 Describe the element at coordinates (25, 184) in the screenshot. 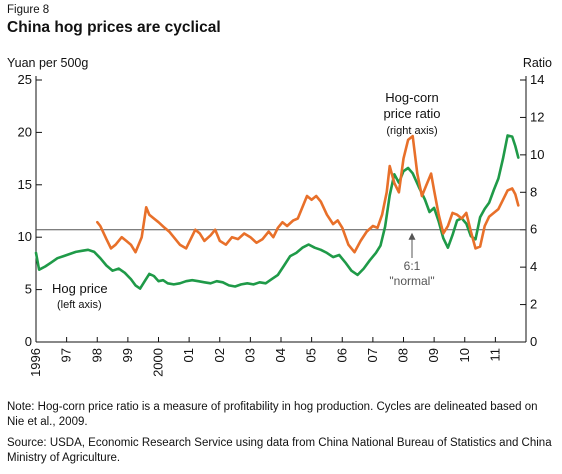

I see `left-axis-tick-label: 15` at that location.